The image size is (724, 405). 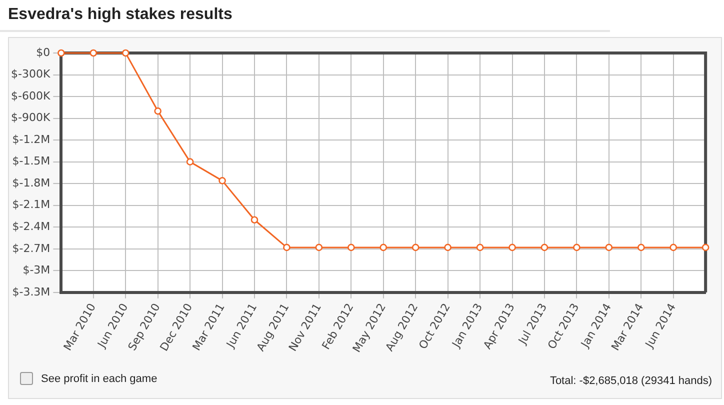 I want to click on y-tick-label: $-3.3M, so click(x=31, y=291).